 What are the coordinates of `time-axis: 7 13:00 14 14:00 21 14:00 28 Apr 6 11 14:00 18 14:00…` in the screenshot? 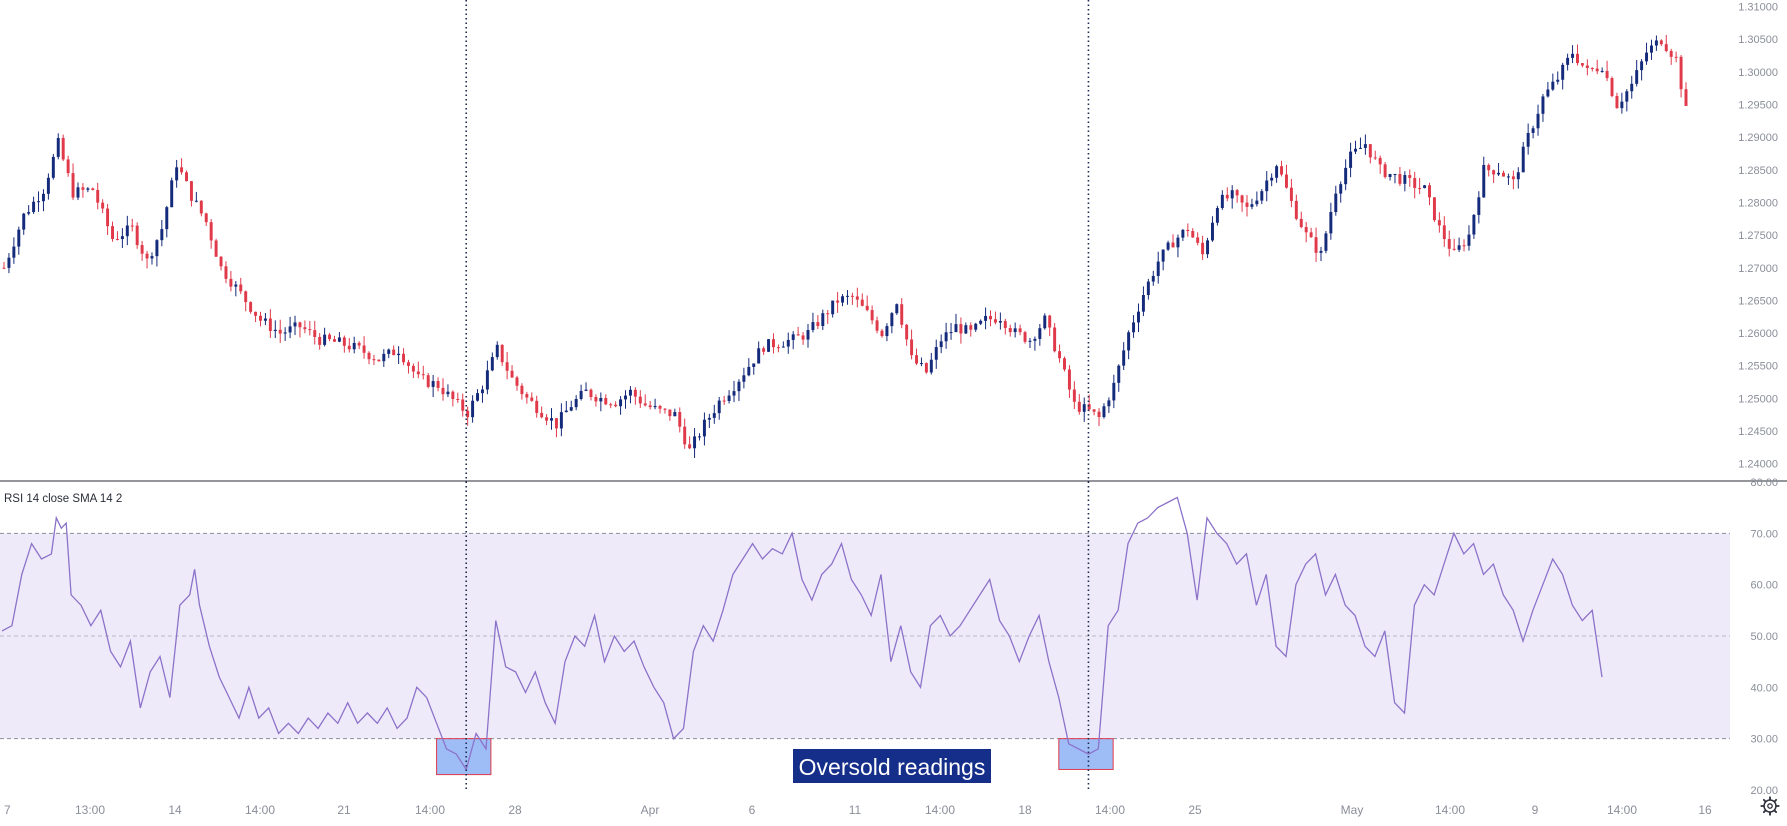 It's located at (858, 810).